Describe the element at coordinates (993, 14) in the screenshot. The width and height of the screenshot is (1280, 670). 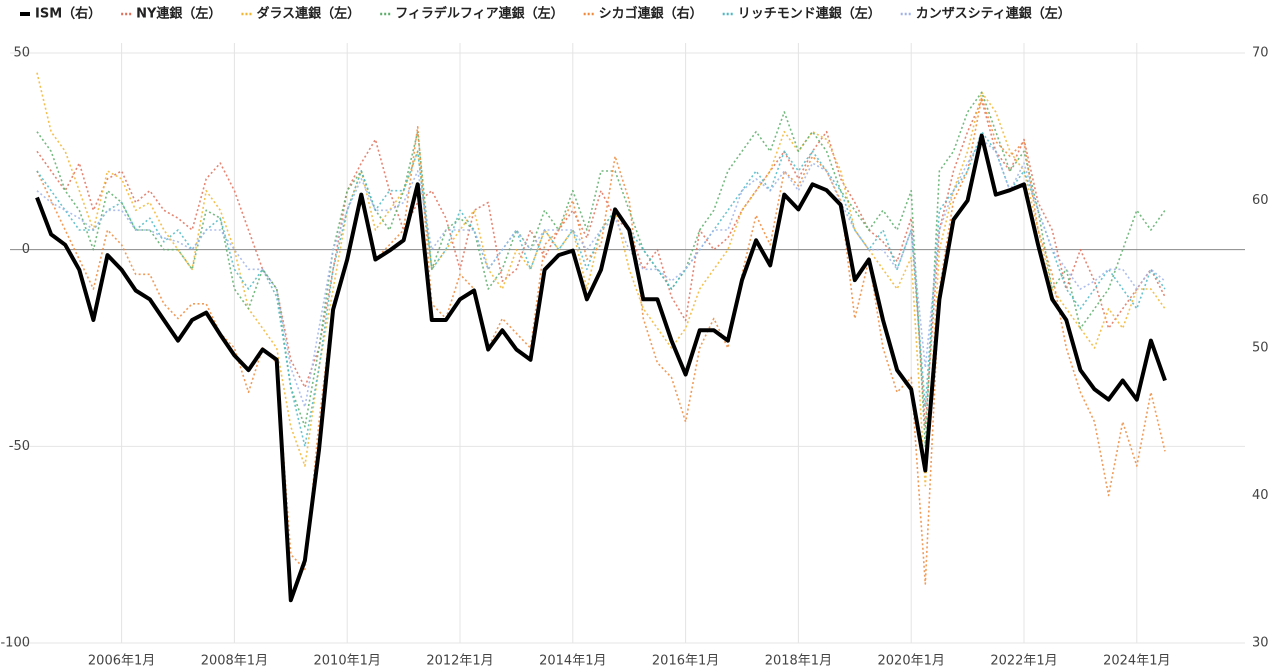
I see `legend-label: カンザスシティ連銀（左）` at that location.